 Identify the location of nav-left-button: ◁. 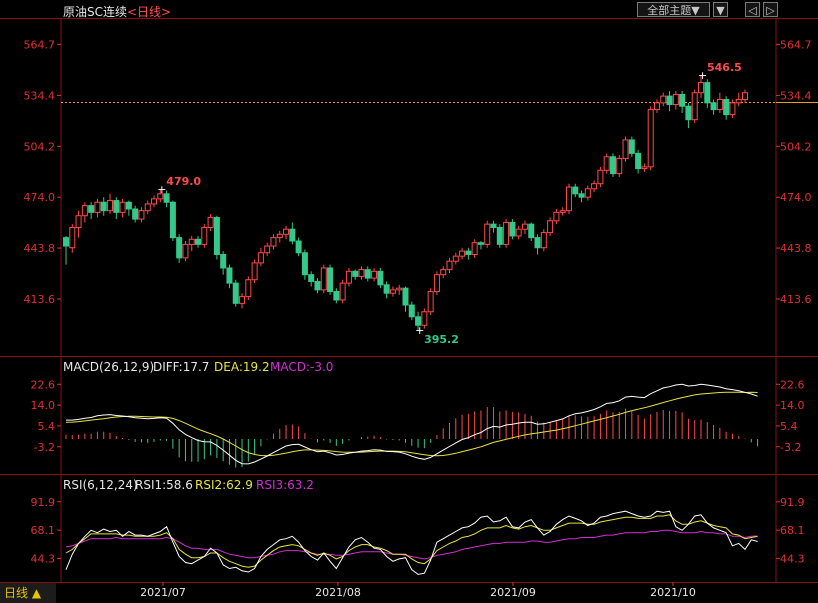
(752, 9).